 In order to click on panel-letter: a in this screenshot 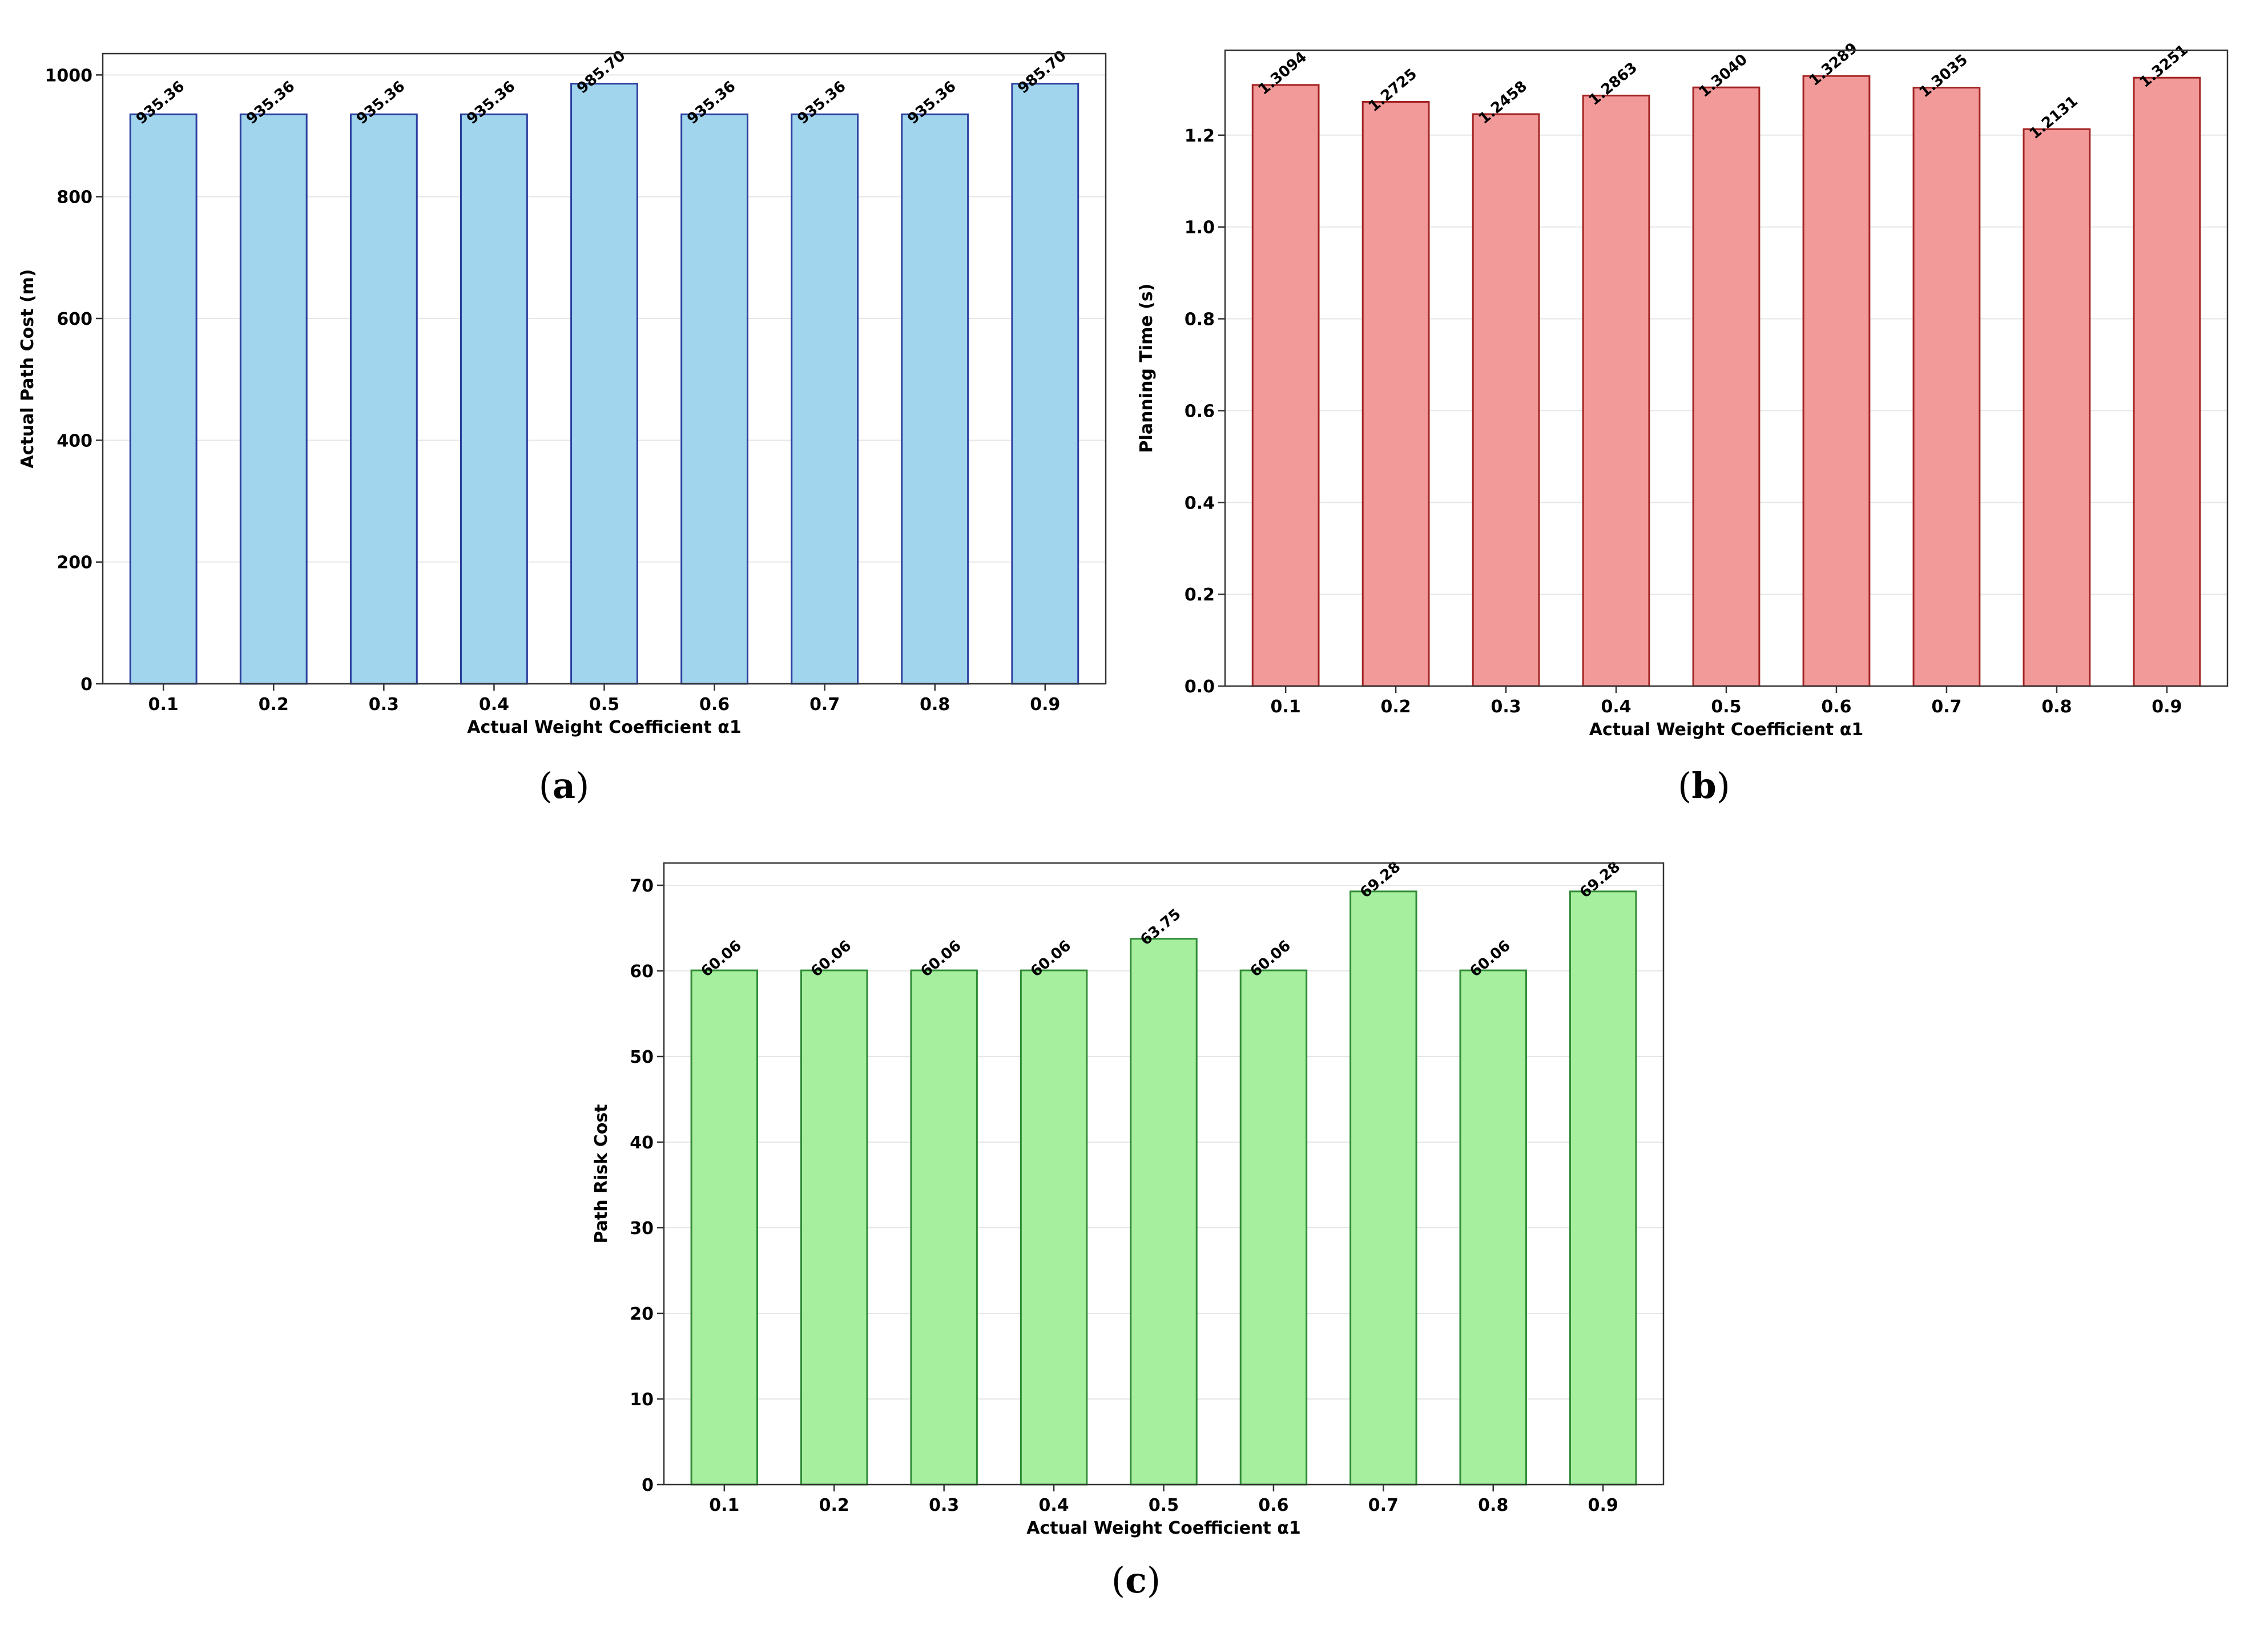, I will do `click(564, 786)`.